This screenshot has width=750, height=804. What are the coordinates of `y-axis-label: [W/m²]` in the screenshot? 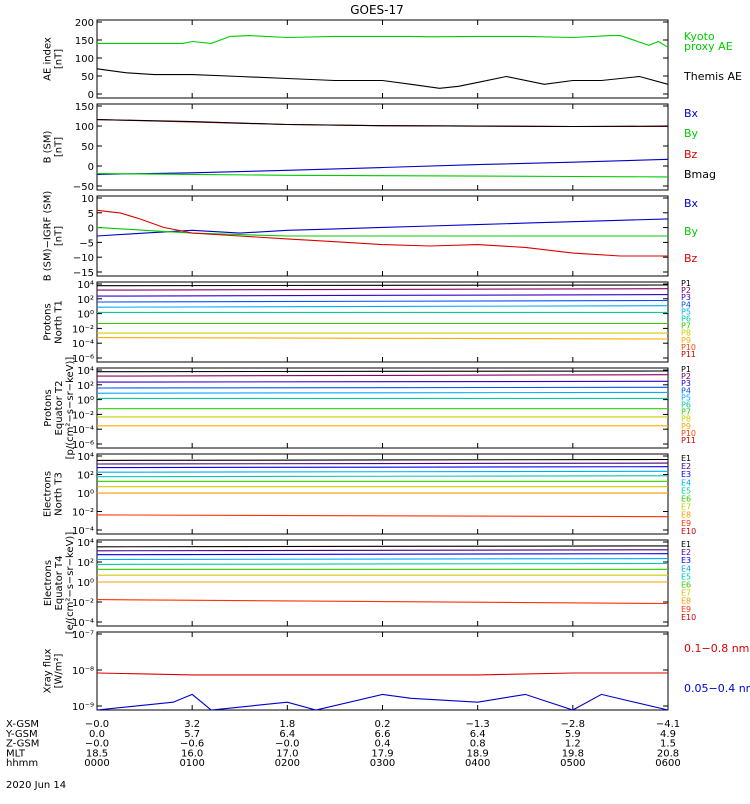 It's located at (59, 670).